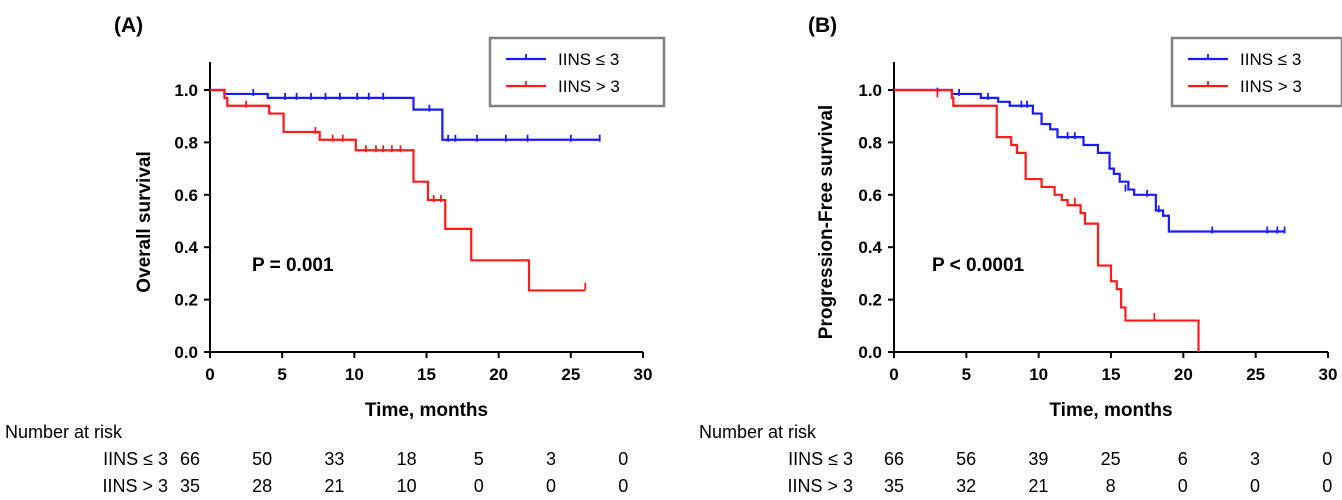 This screenshot has width=1342, height=500. What do you see at coordinates (1111, 486) in the screenshot?
I see `risk-count: 8` at bounding box center [1111, 486].